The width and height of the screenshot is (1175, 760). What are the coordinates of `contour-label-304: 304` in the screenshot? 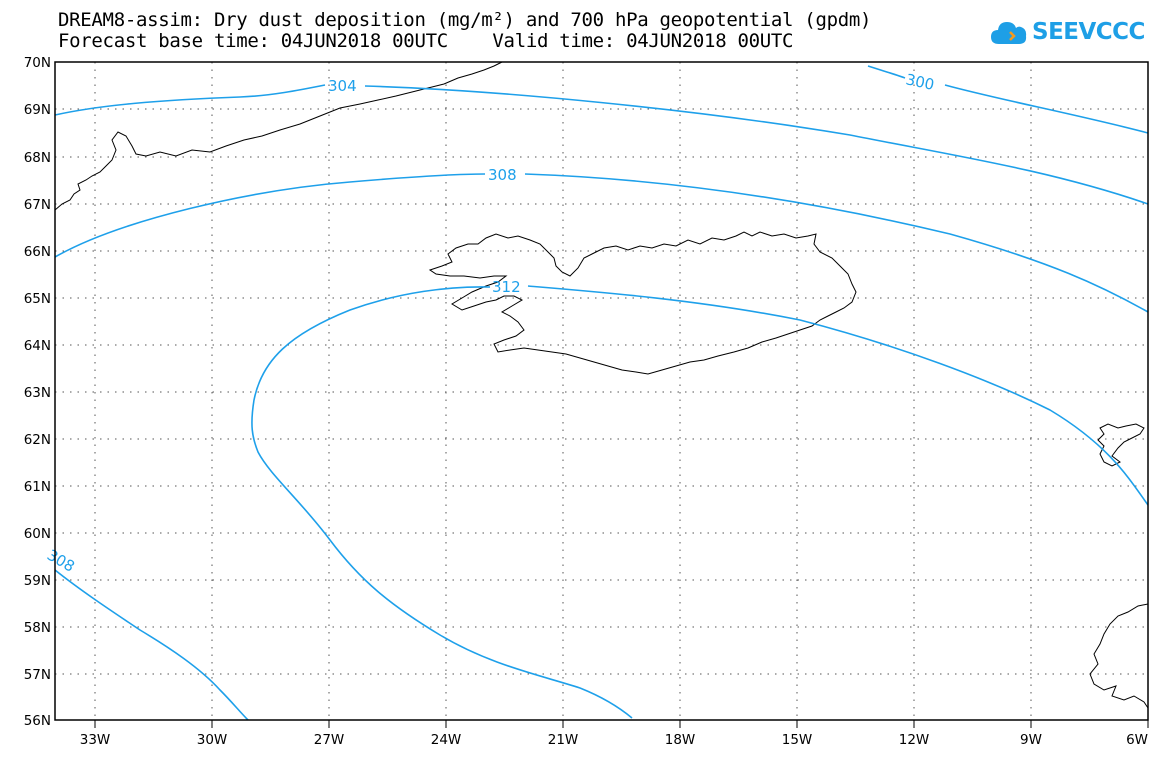 It's located at (342, 86).